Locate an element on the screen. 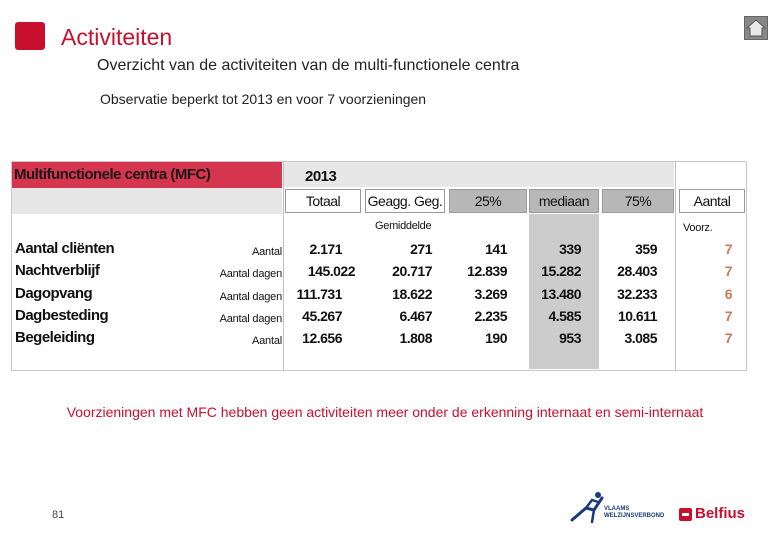  col-subheader-gemiddelde: Gemiddelde is located at coordinates (403, 226).